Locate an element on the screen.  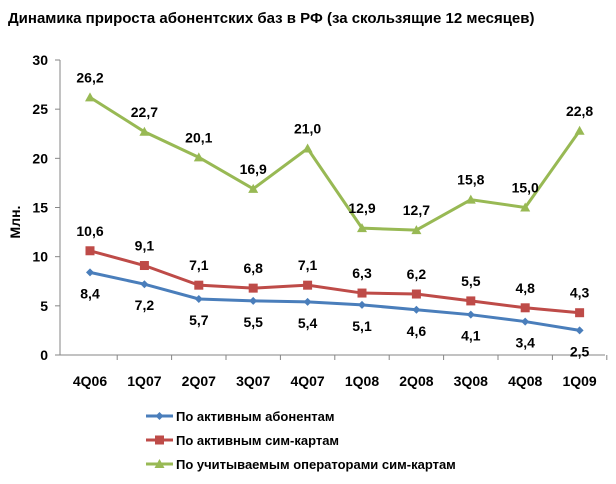
data-label: 20,1 is located at coordinates (198, 137).